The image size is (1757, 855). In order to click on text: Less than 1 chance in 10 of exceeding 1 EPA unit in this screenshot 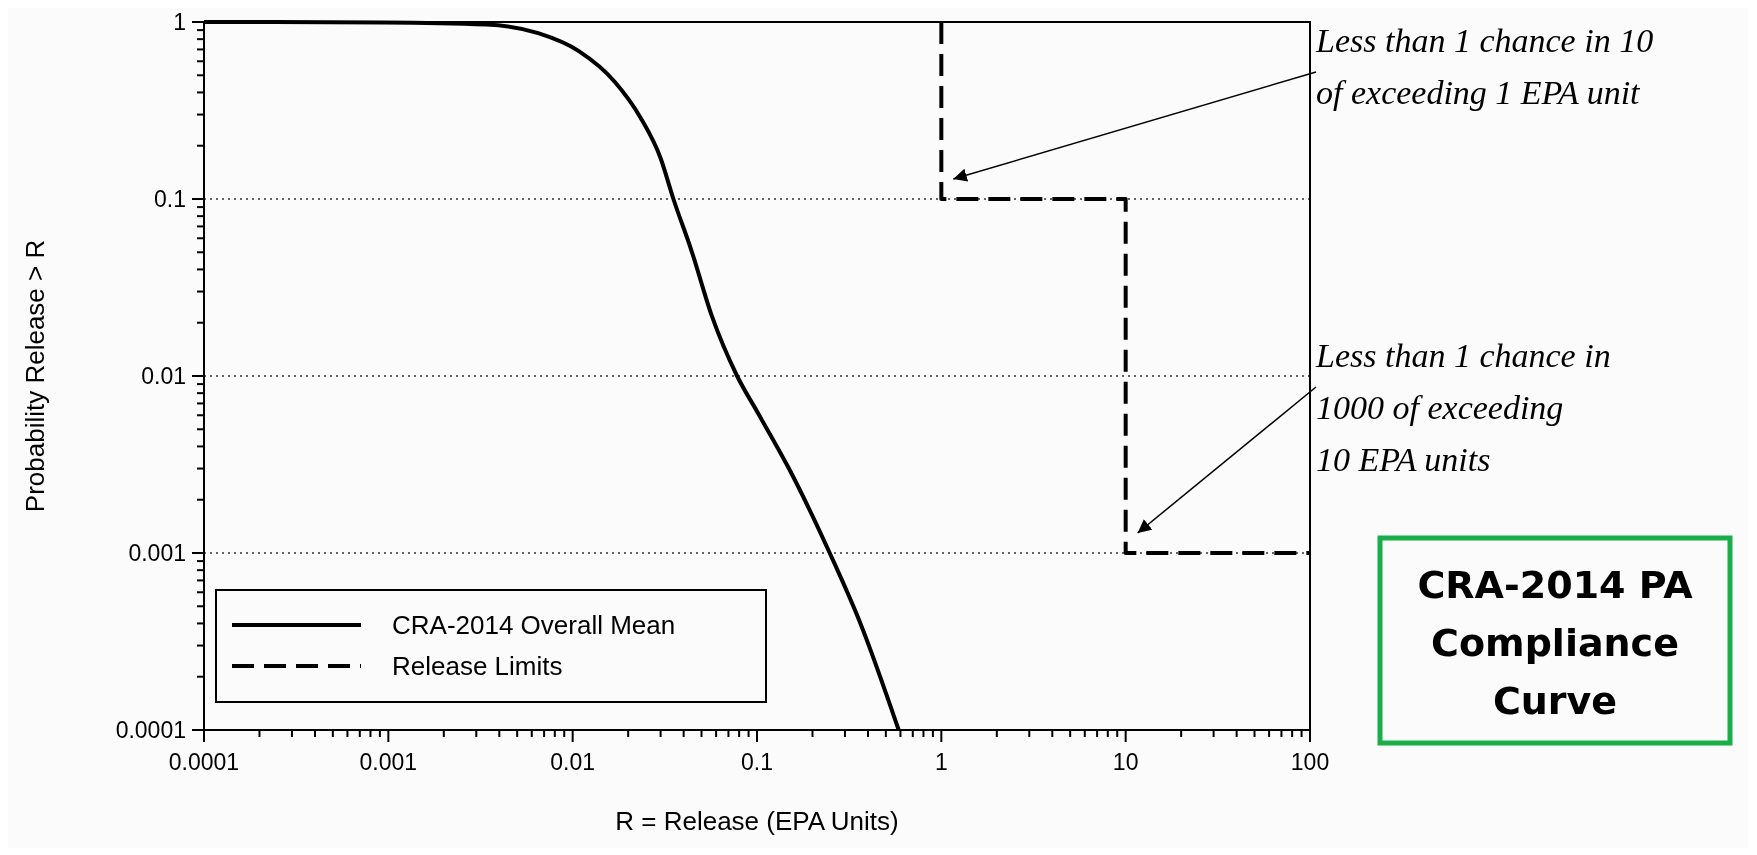, I will do `click(1484, 66)`.